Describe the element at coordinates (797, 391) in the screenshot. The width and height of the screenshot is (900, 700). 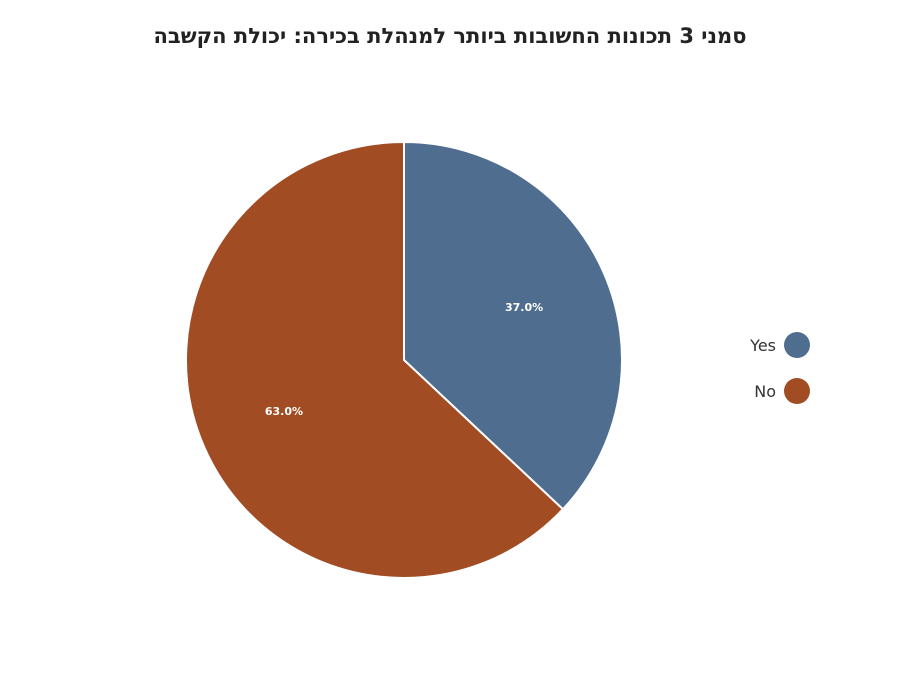
I see `legend-swatch-no` at that location.